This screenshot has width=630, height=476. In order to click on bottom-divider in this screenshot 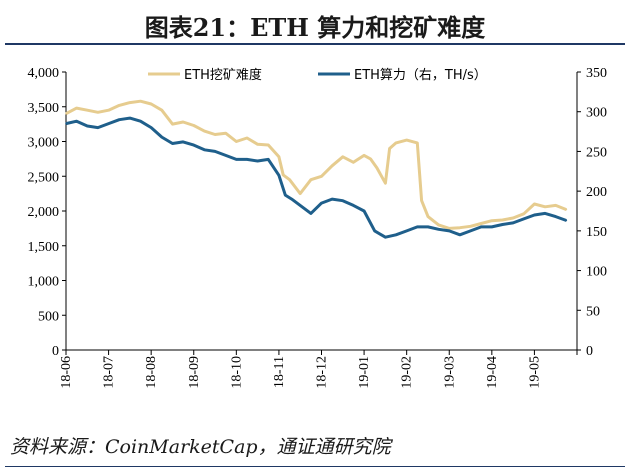, I will do `click(315, 466)`.